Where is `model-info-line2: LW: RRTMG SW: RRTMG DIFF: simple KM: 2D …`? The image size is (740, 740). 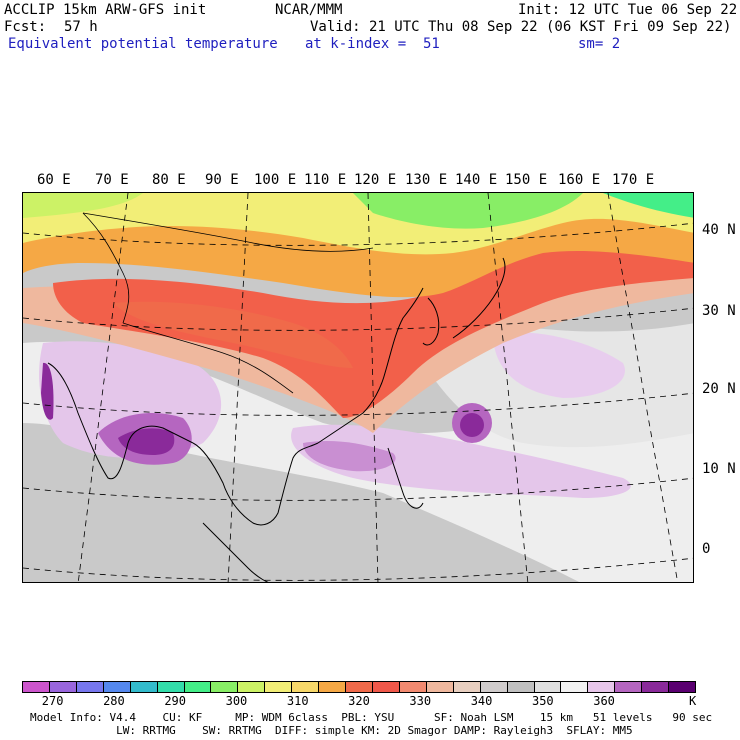 model-info-line2: LW: RRTMG SW: RRTMG DIFF: simple KM: 2D … is located at coordinates (331, 730).